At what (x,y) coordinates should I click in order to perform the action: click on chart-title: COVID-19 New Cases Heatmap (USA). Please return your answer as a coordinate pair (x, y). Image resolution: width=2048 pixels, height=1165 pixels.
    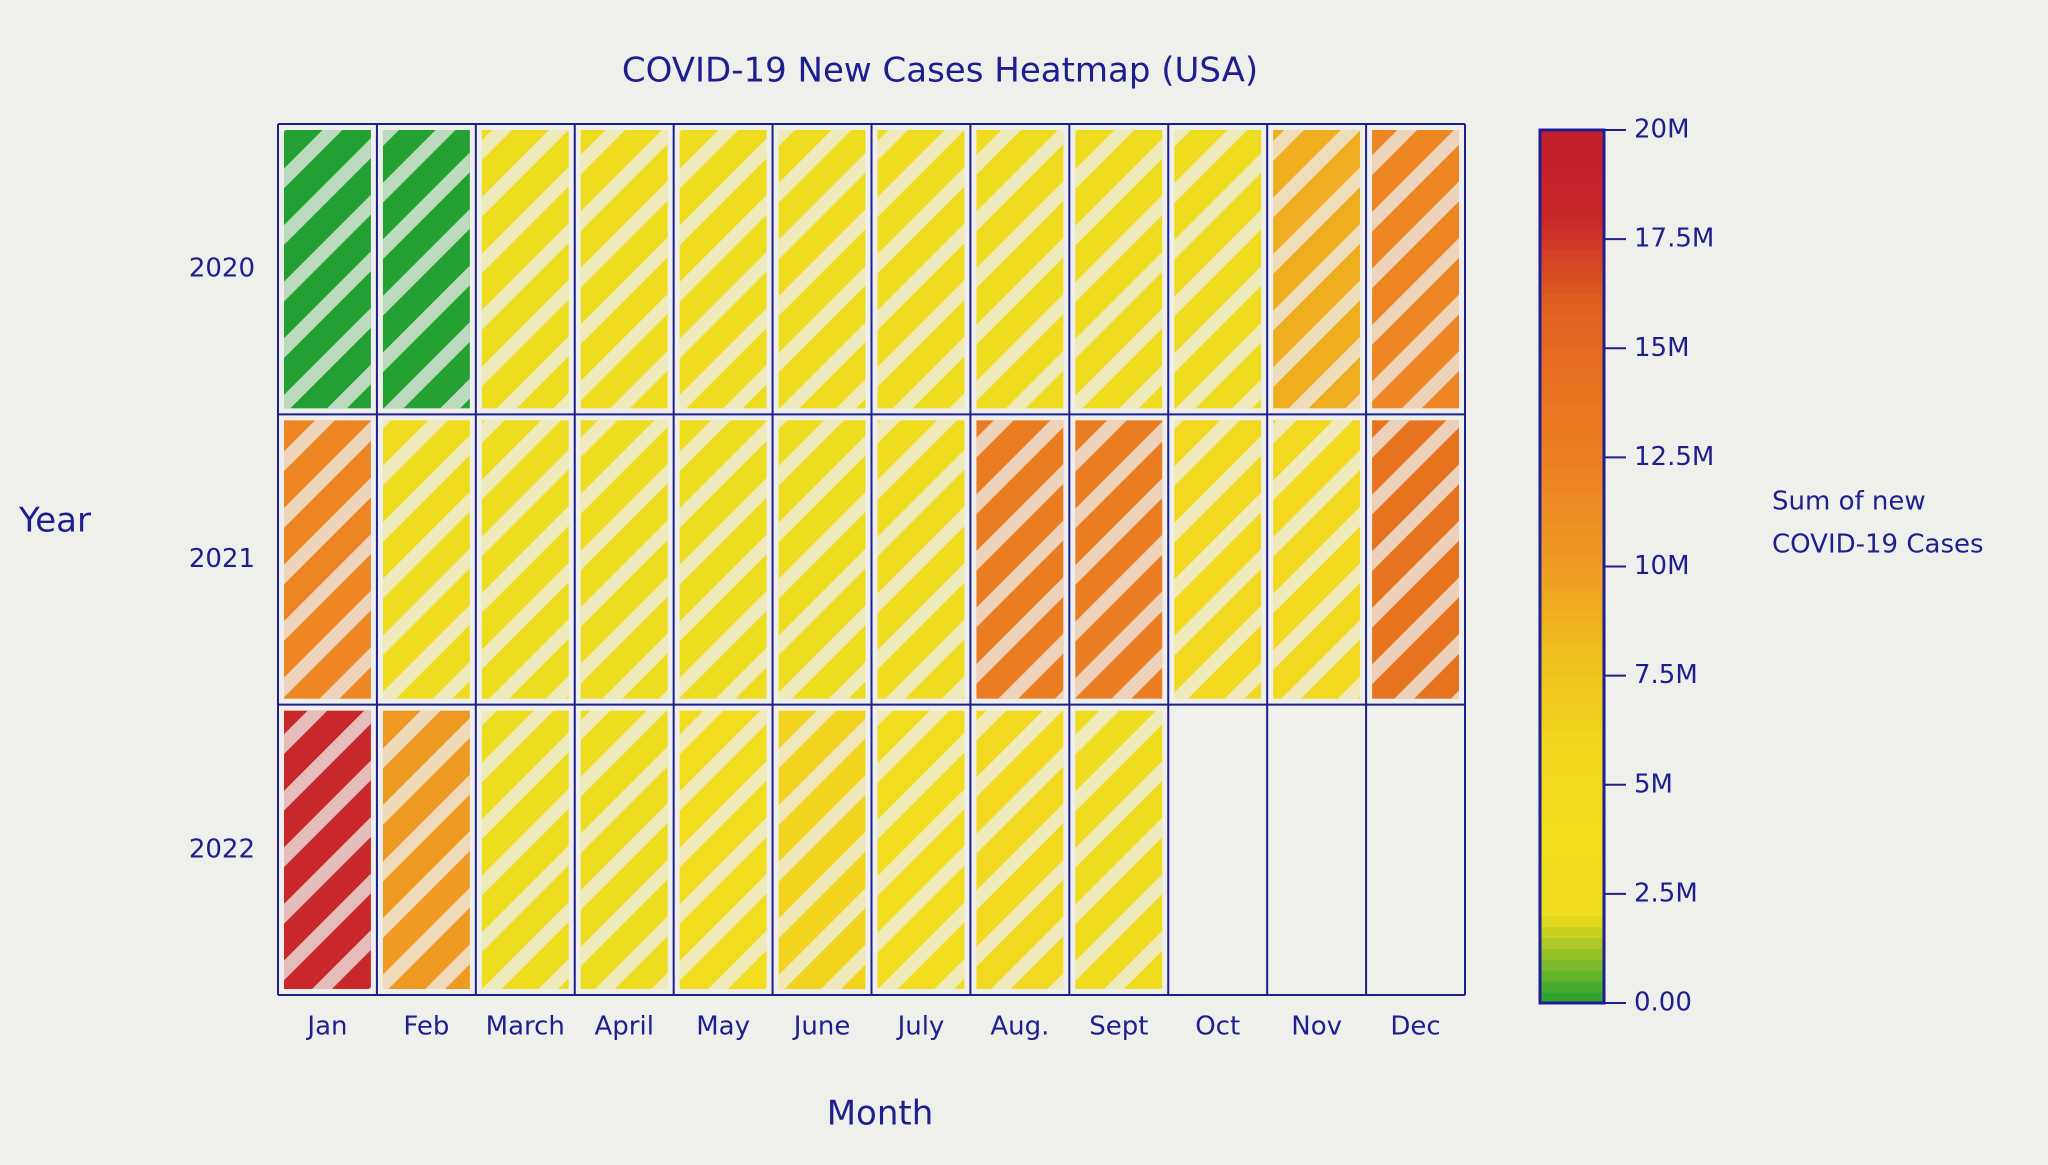
    Looking at the image, I should click on (940, 71).